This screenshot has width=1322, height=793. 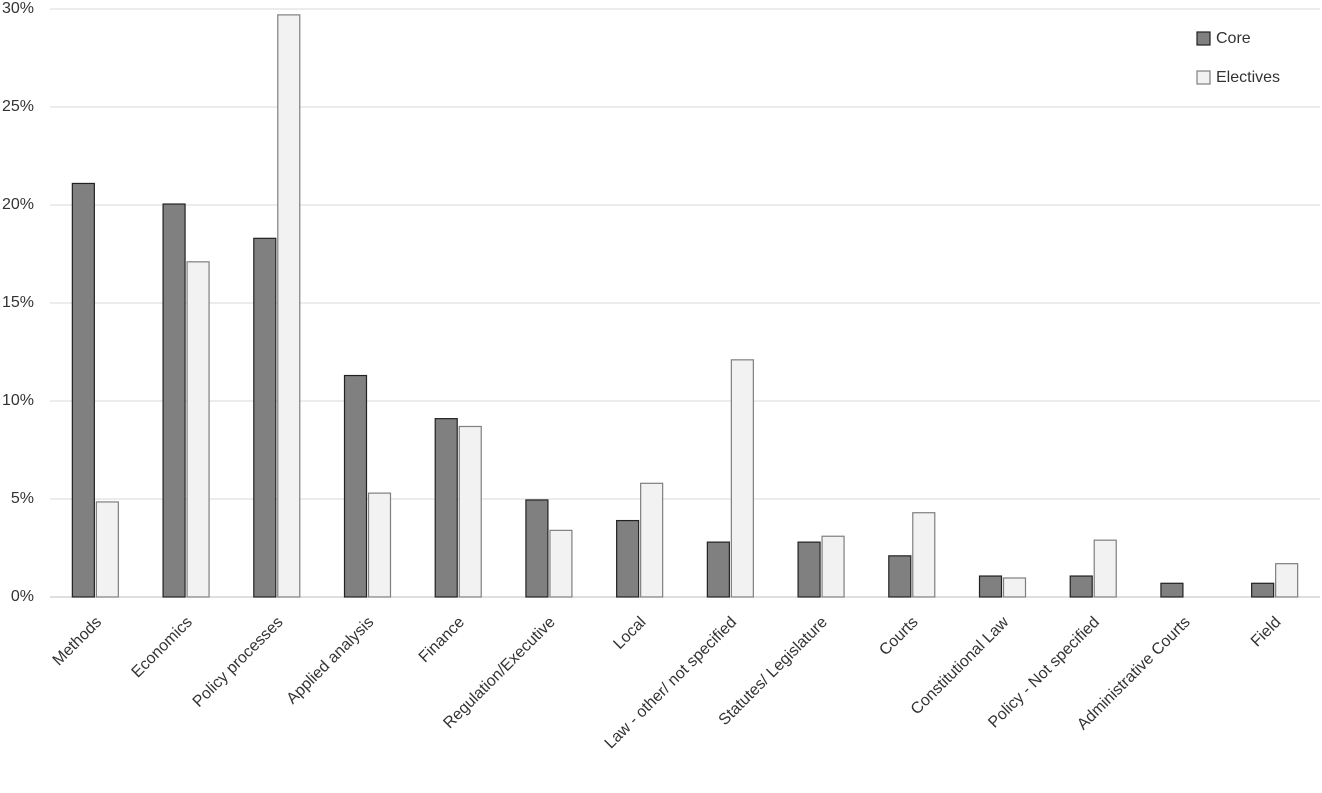 I want to click on y-tick-label: 25%, so click(x=18, y=106).